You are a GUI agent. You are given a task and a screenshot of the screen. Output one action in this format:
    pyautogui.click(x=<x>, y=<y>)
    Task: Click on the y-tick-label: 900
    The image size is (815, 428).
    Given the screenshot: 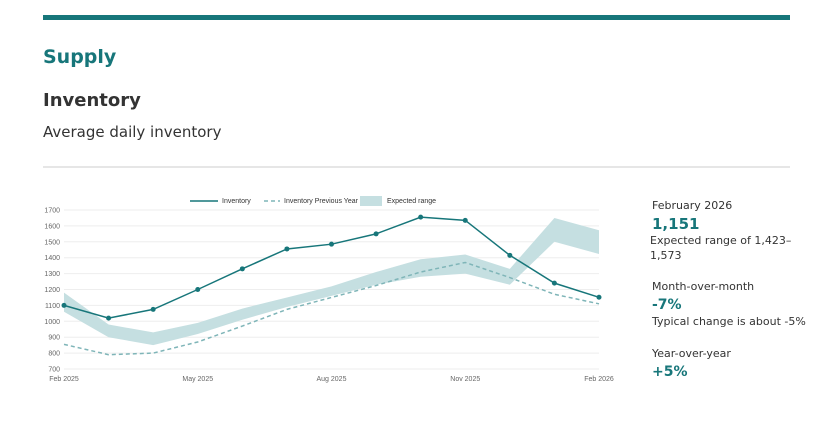 What is the action you would take?
    pyautogui.click(x=54, y=338)
    